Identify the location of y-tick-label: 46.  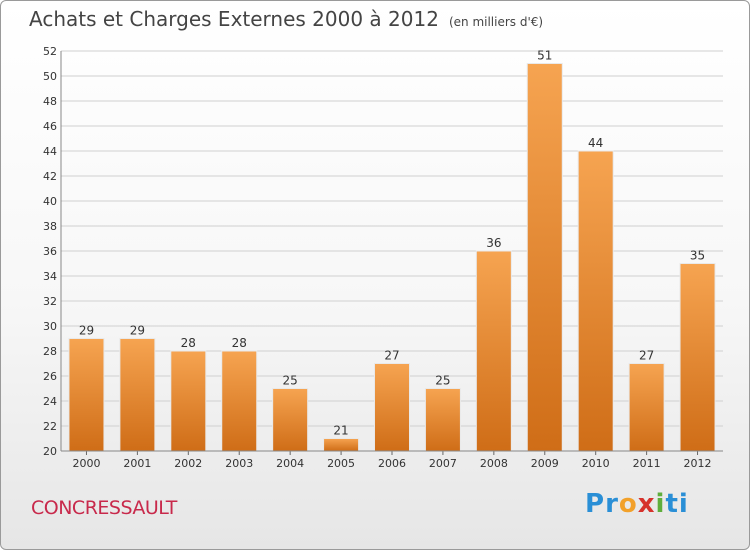
(50, 126).